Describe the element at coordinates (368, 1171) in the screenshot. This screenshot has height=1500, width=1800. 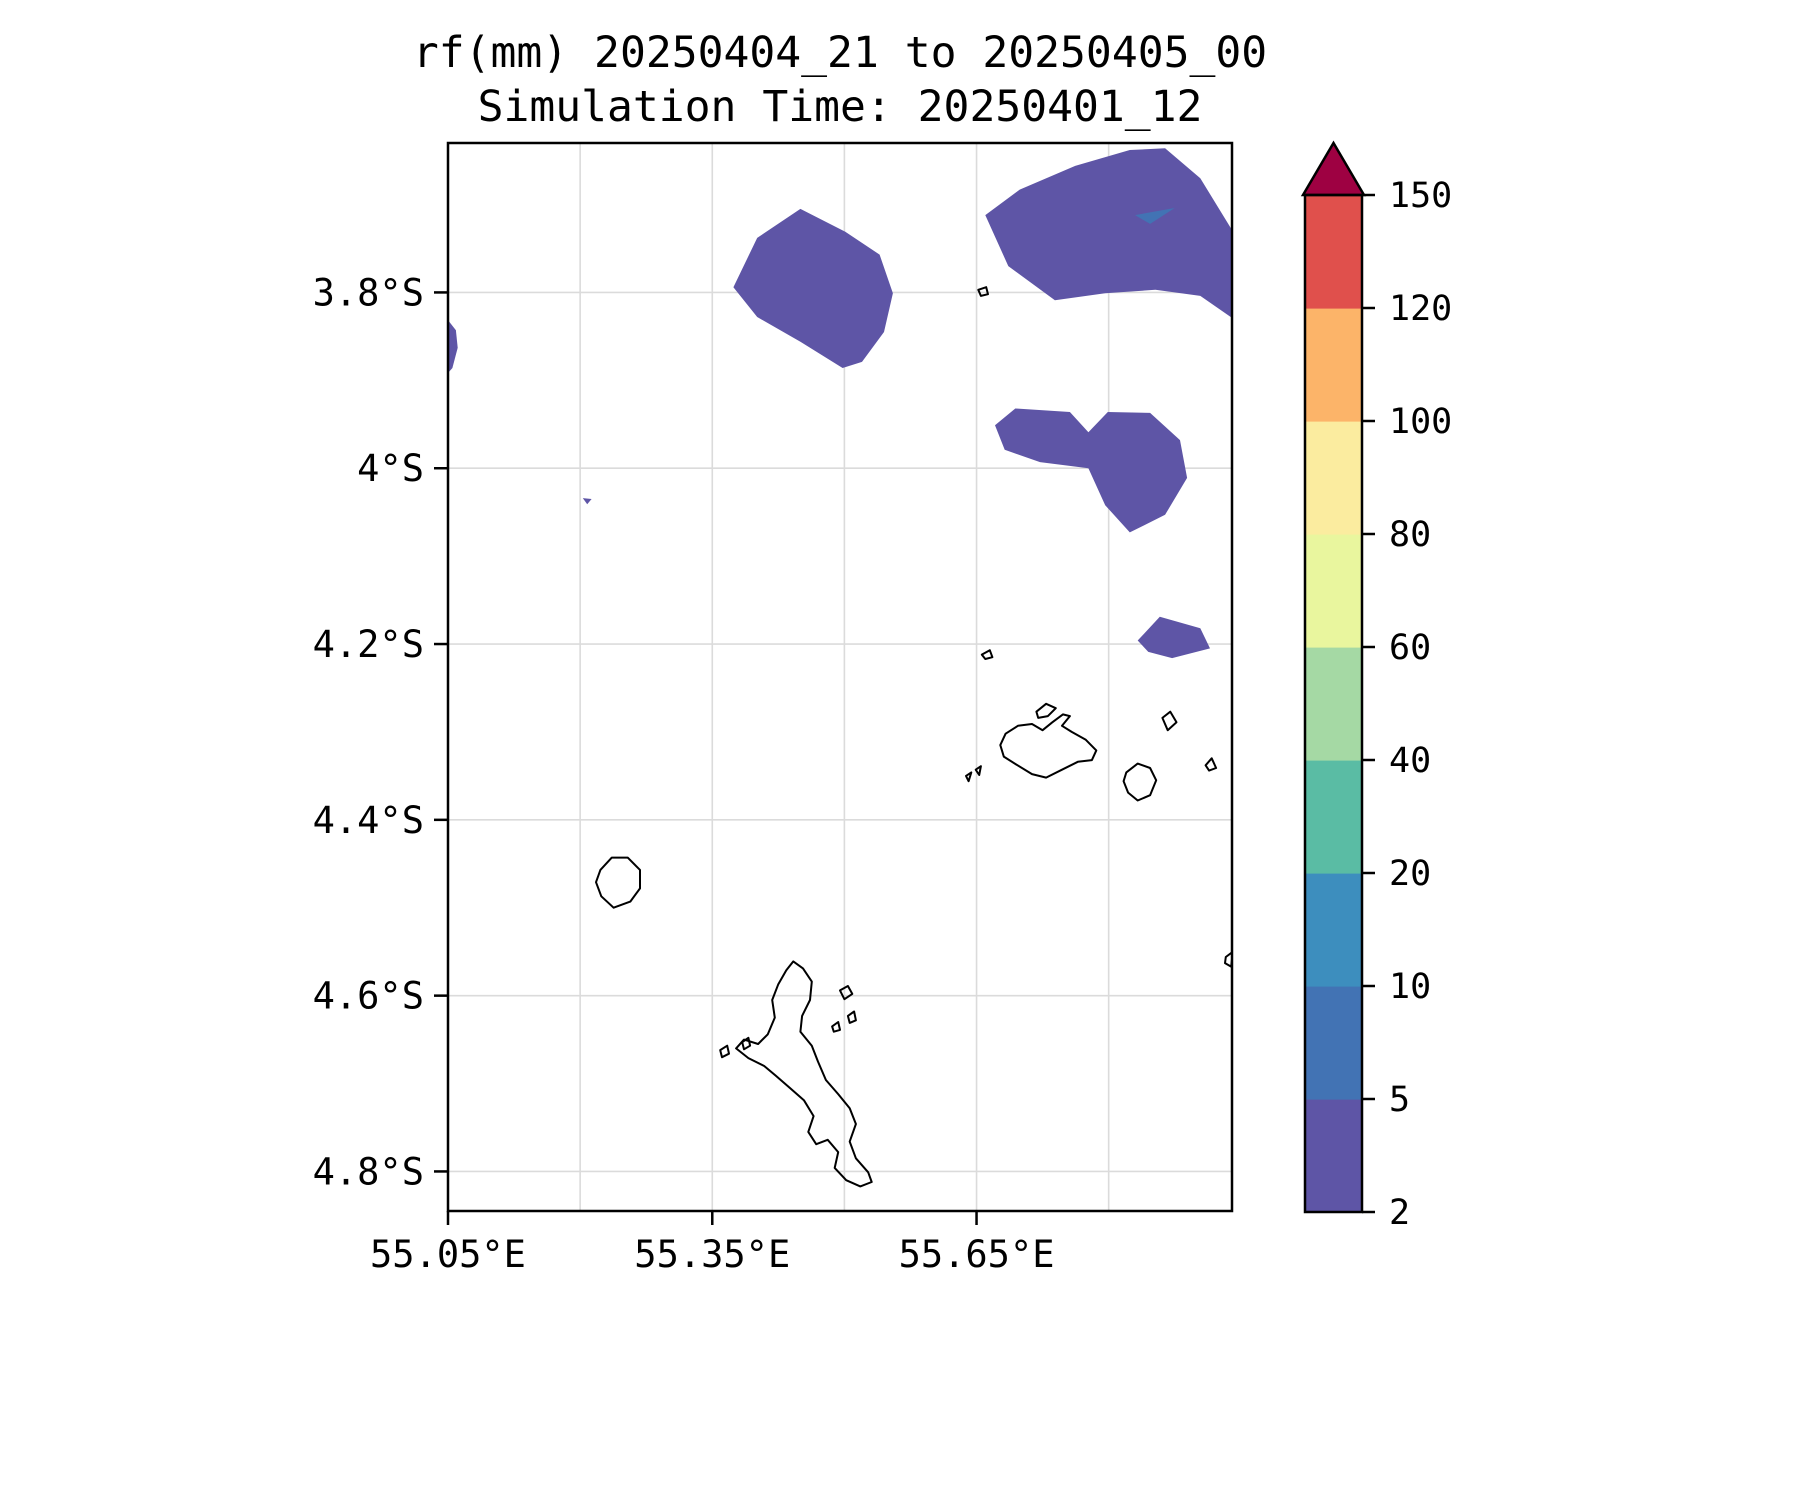
I see `y-tick-label: 4.8°S` at that location.